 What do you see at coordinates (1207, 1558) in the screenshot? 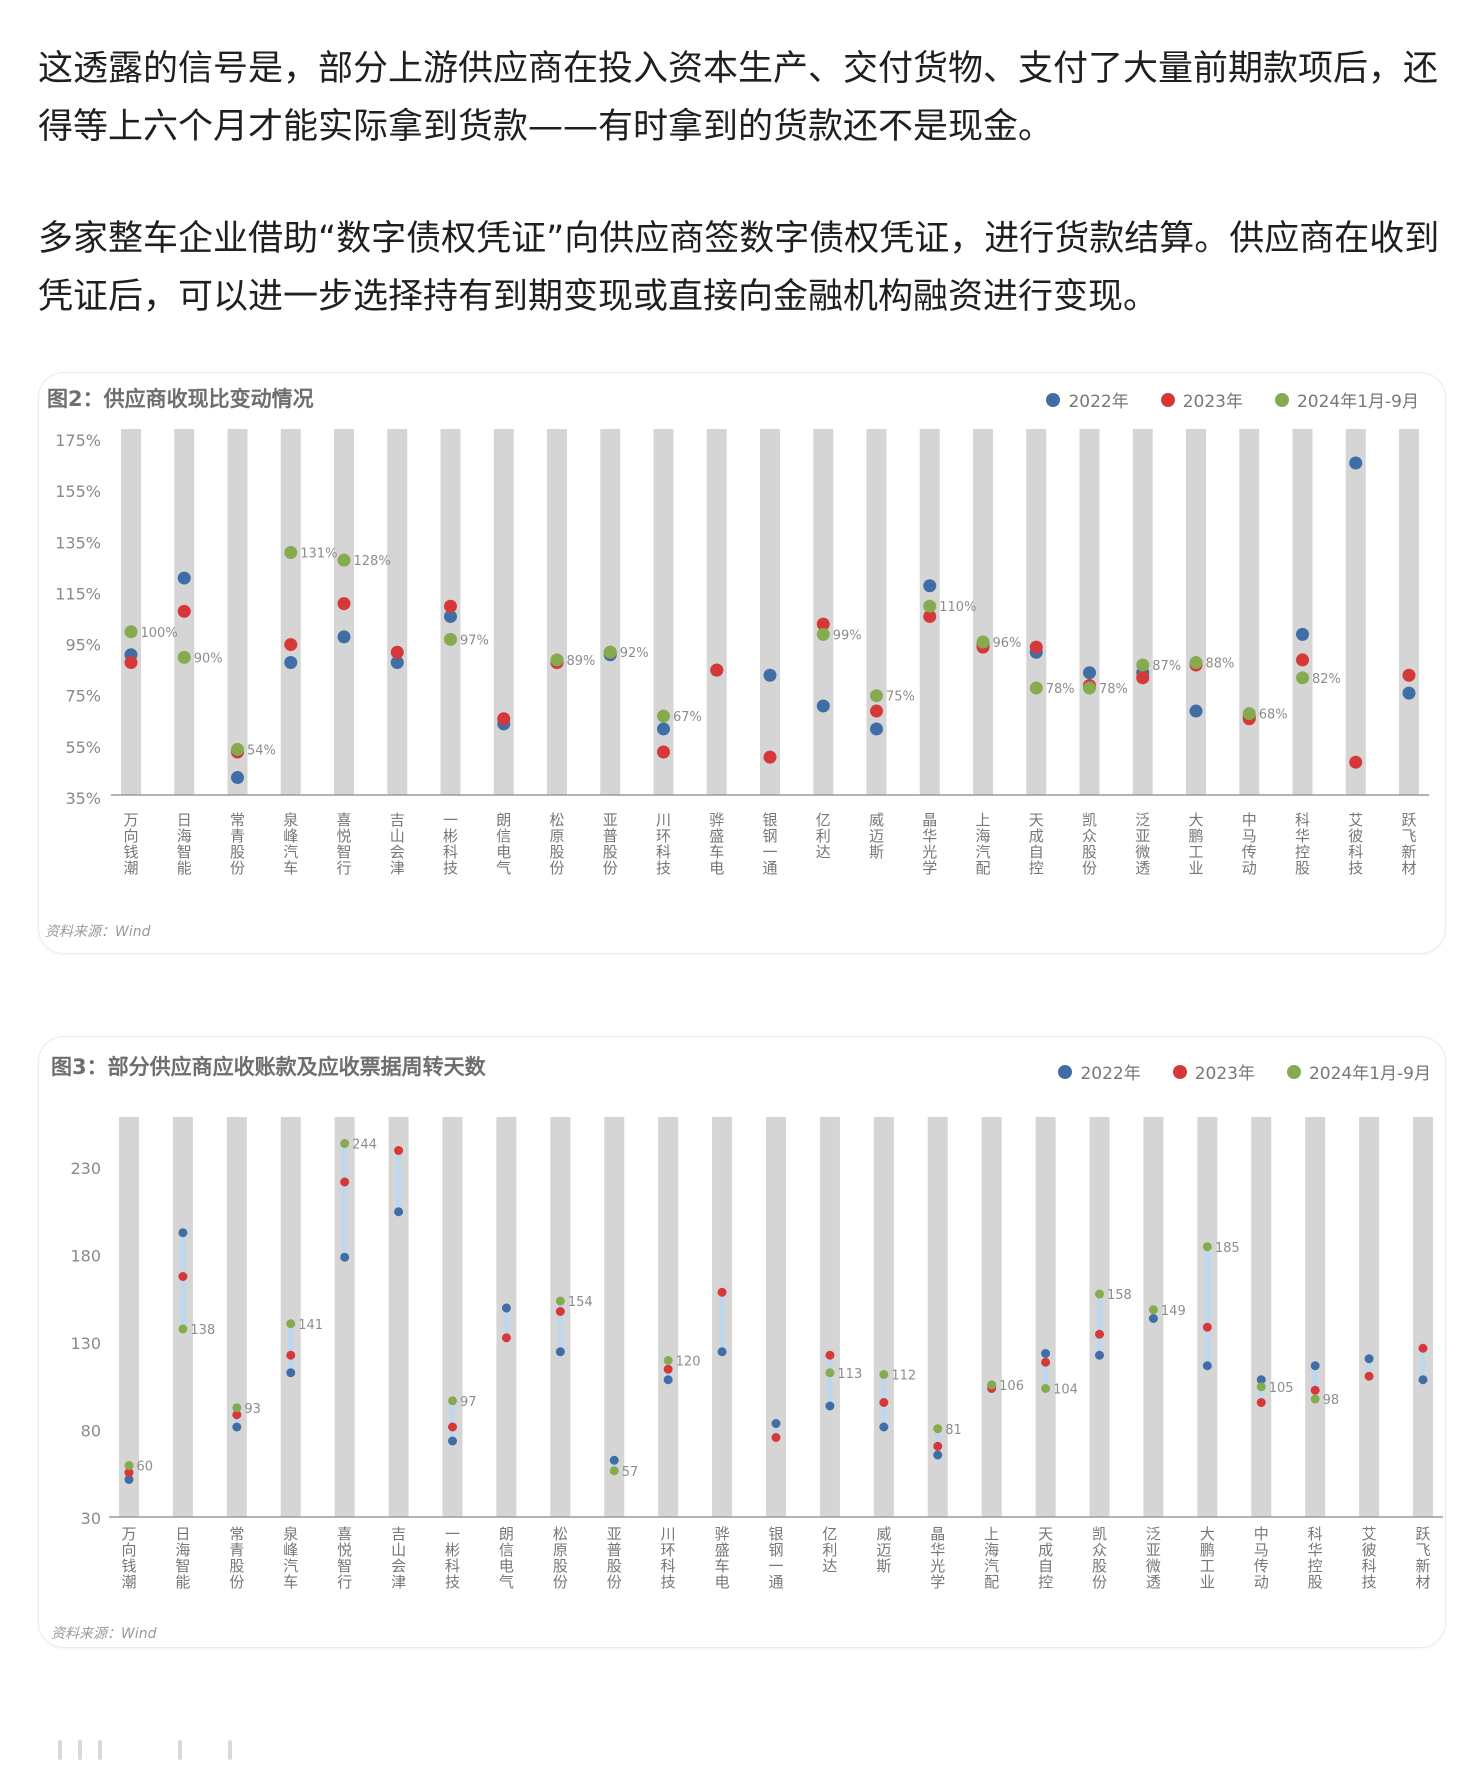
I see `x-tick-label: 大鹏工业` at bounding box center [1207, 1558].